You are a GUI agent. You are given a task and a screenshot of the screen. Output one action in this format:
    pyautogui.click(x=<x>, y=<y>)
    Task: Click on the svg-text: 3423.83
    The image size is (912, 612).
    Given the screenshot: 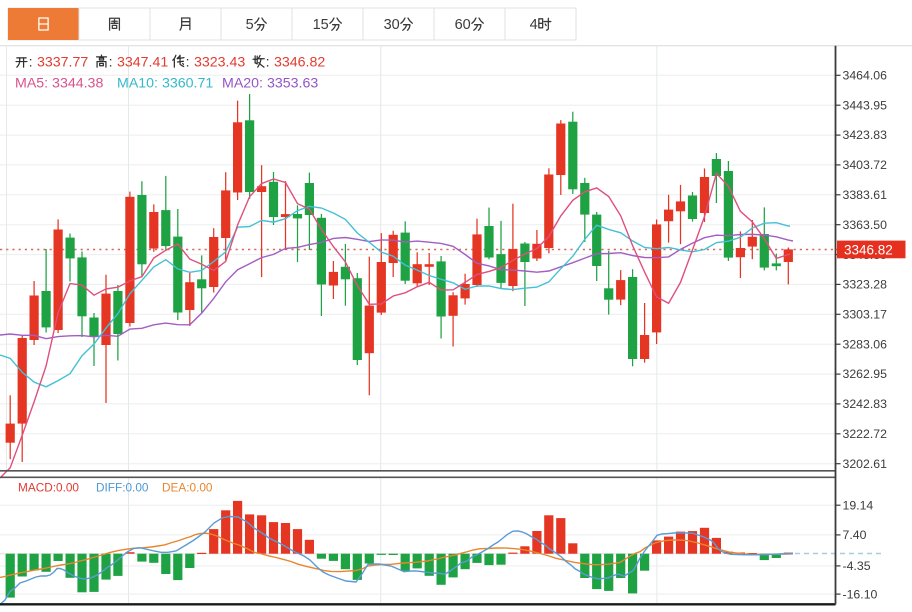 What is the action you would take?
    pyautogui.click(x=865, y=135)
    